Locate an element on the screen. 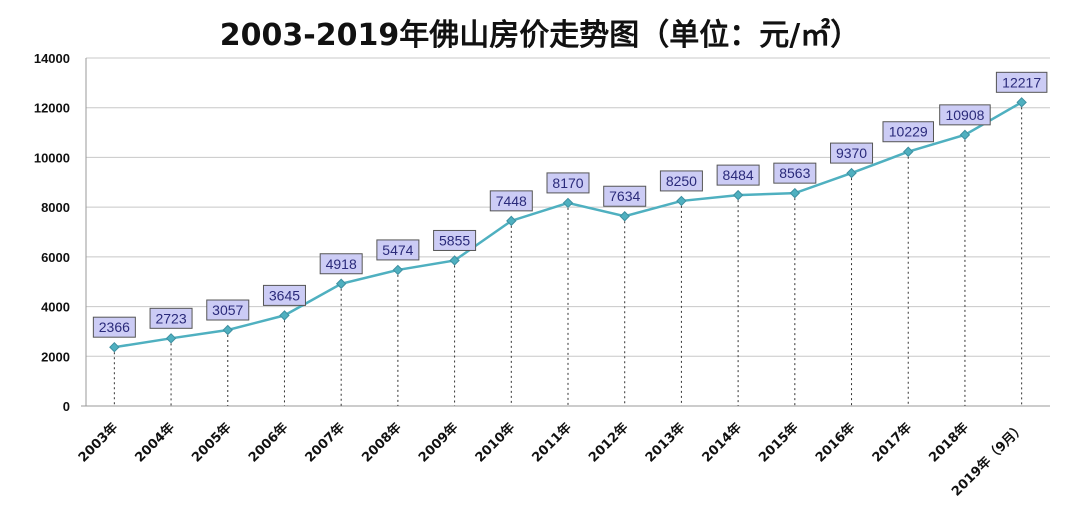 This screenshot has height=528, width=1080. x-tick-label: 2006年 is located at coordinates (268, 443).